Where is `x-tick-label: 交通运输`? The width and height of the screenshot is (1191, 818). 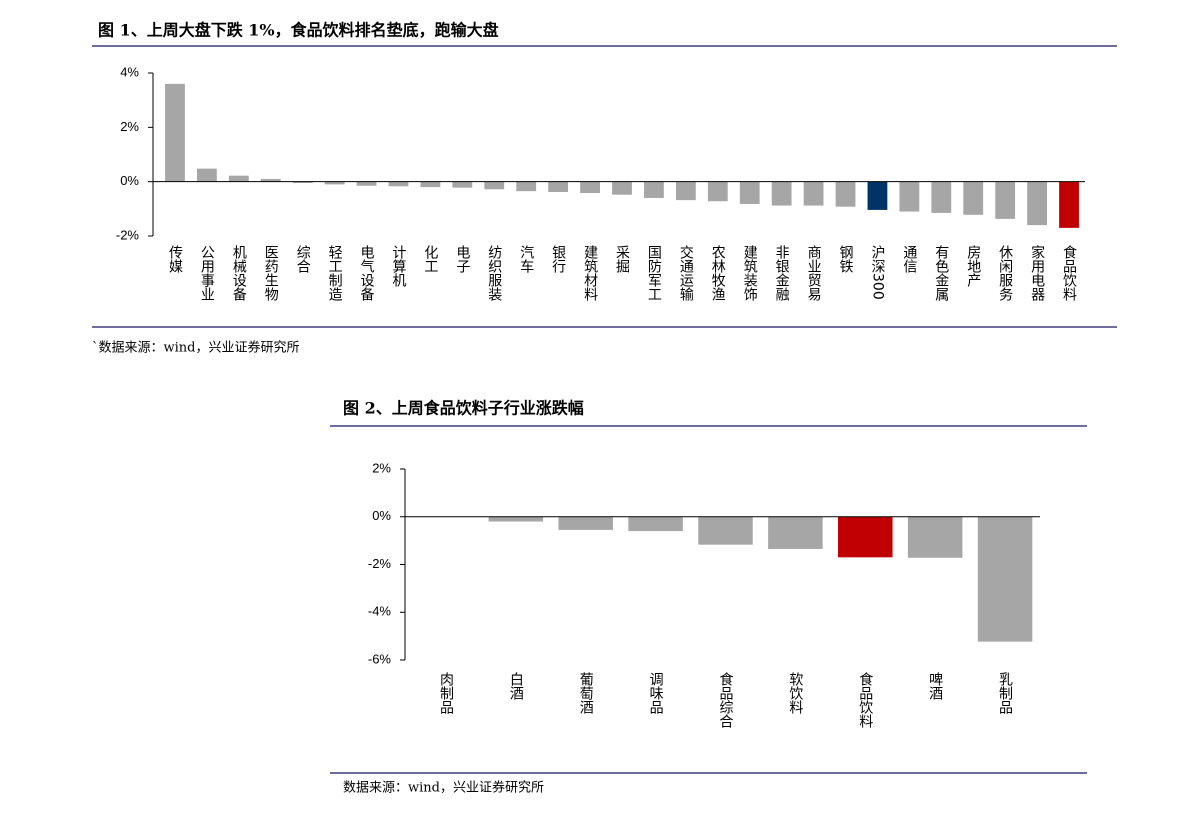
x-tick-label: 交通运输 is located at coordinates (686, 272).